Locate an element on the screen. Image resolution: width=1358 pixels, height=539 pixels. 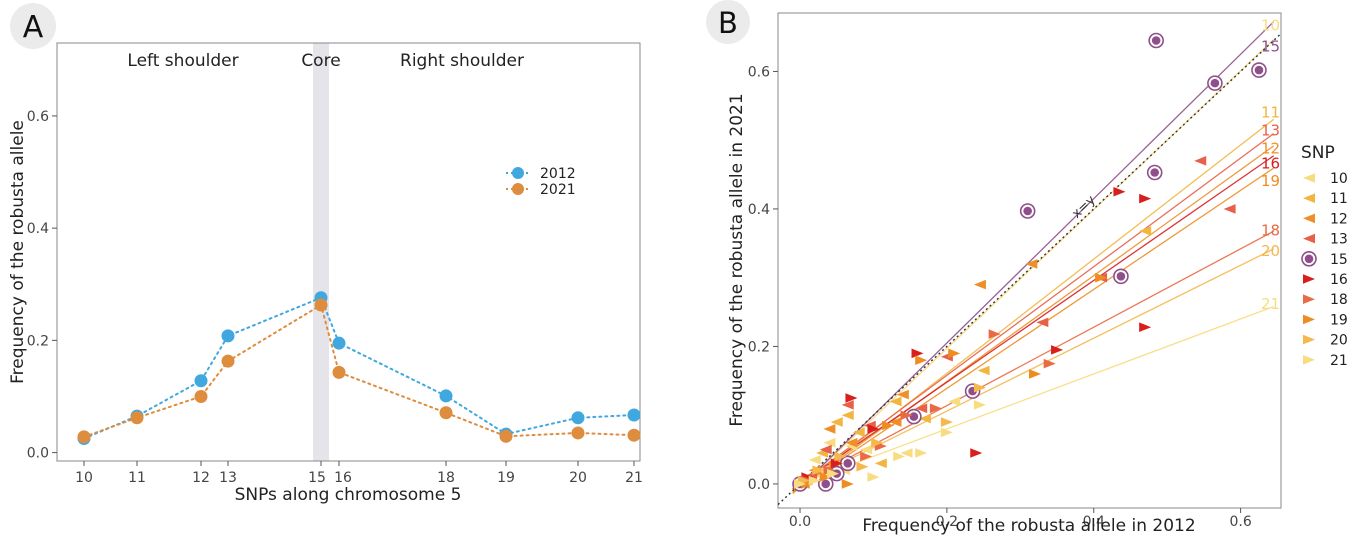
b-line-label-18: 18 is located at coordinates (1270, 230).